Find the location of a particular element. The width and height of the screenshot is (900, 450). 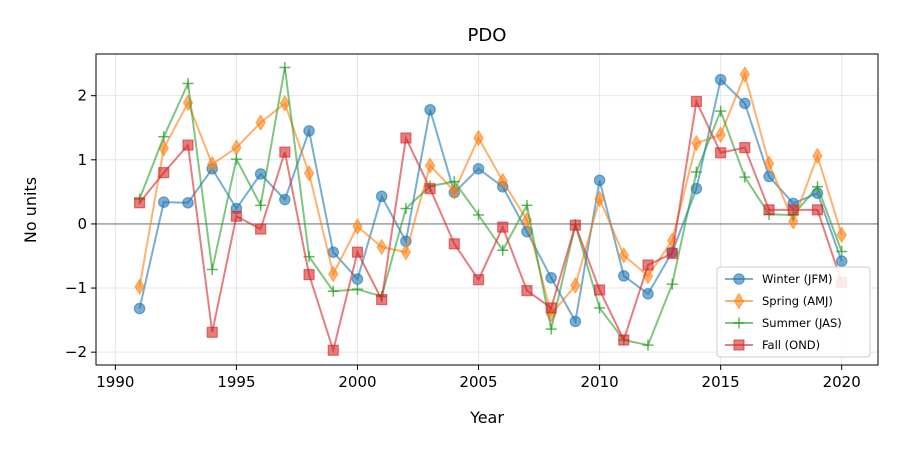

y-tick-label: 2 is located at coordinates (82, 96).